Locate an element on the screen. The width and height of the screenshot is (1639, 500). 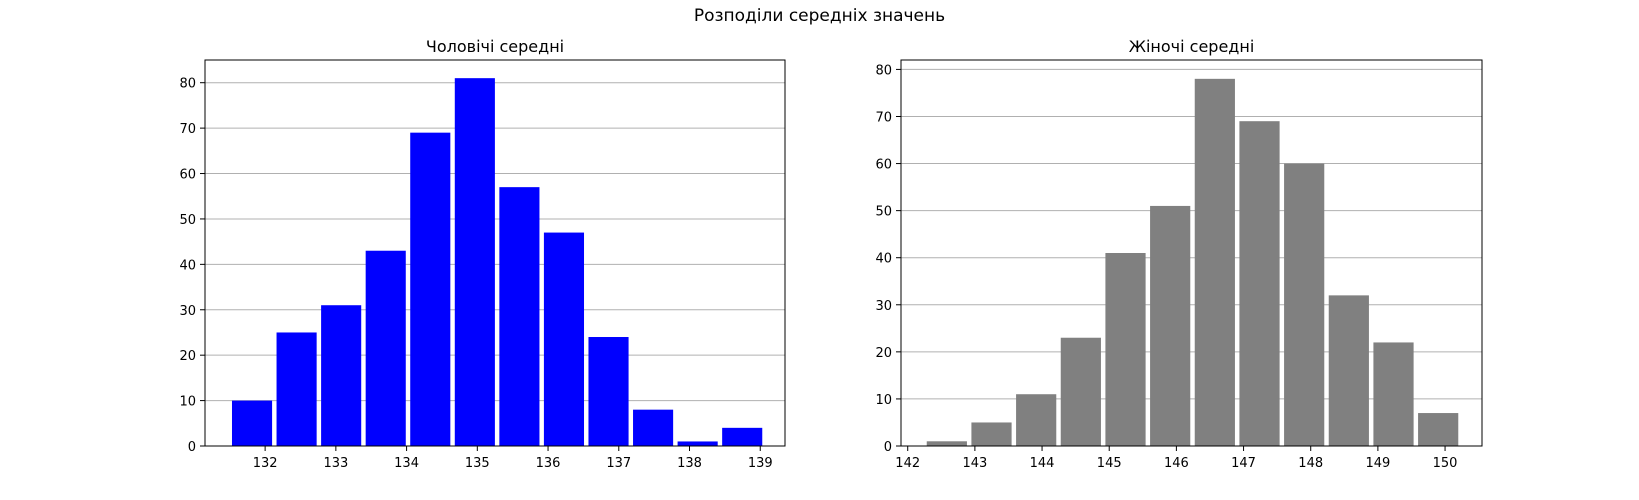
x-tick-label: 143 is located at coordinates (974, 463).